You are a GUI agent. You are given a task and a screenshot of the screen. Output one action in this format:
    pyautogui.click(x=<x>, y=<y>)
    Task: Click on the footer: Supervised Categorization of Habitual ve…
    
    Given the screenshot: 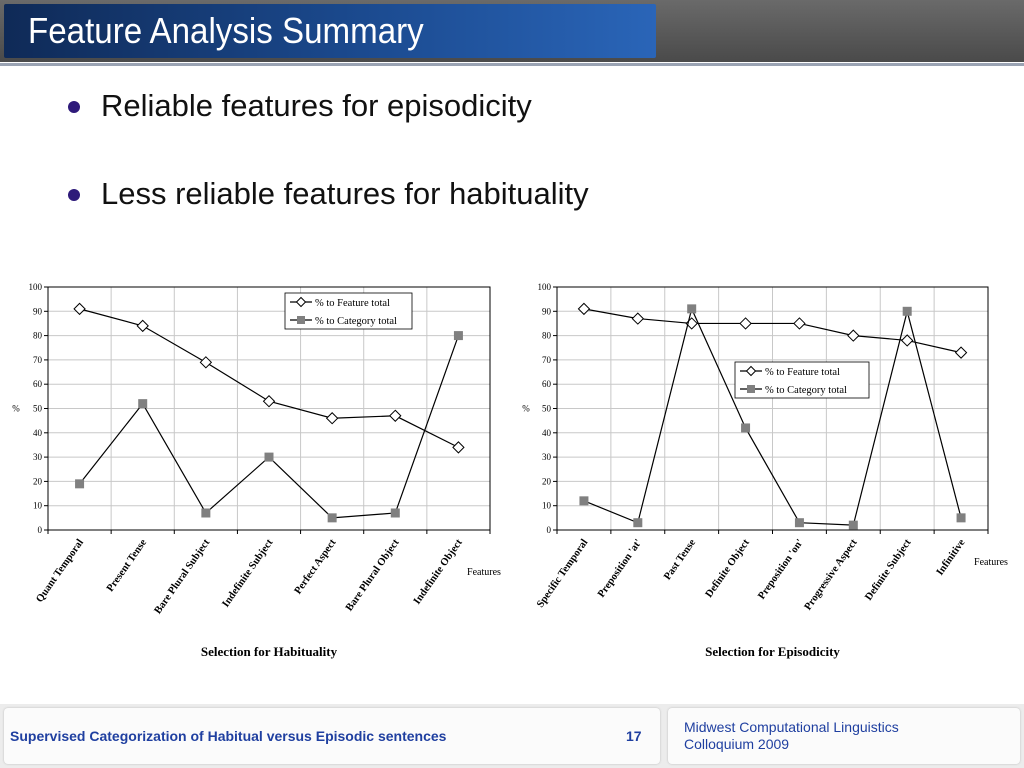 What is the action you would take?
    pyautogui.click(x=512, y=736)
    